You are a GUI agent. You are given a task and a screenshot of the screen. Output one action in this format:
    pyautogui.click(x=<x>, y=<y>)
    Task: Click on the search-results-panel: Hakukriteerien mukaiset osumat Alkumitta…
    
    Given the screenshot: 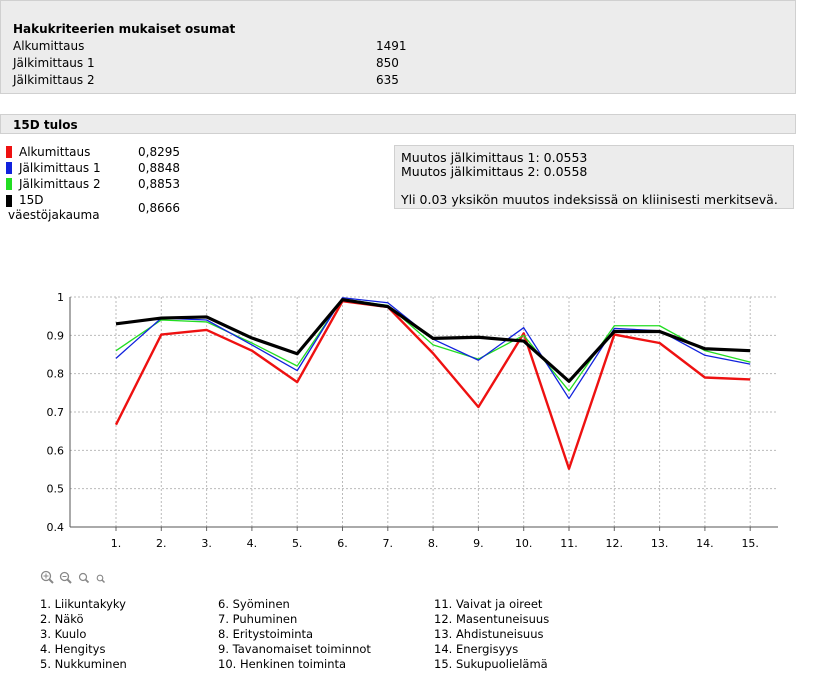 What is the action you would take?
    pyautogui.click(x=398, y=47)
    